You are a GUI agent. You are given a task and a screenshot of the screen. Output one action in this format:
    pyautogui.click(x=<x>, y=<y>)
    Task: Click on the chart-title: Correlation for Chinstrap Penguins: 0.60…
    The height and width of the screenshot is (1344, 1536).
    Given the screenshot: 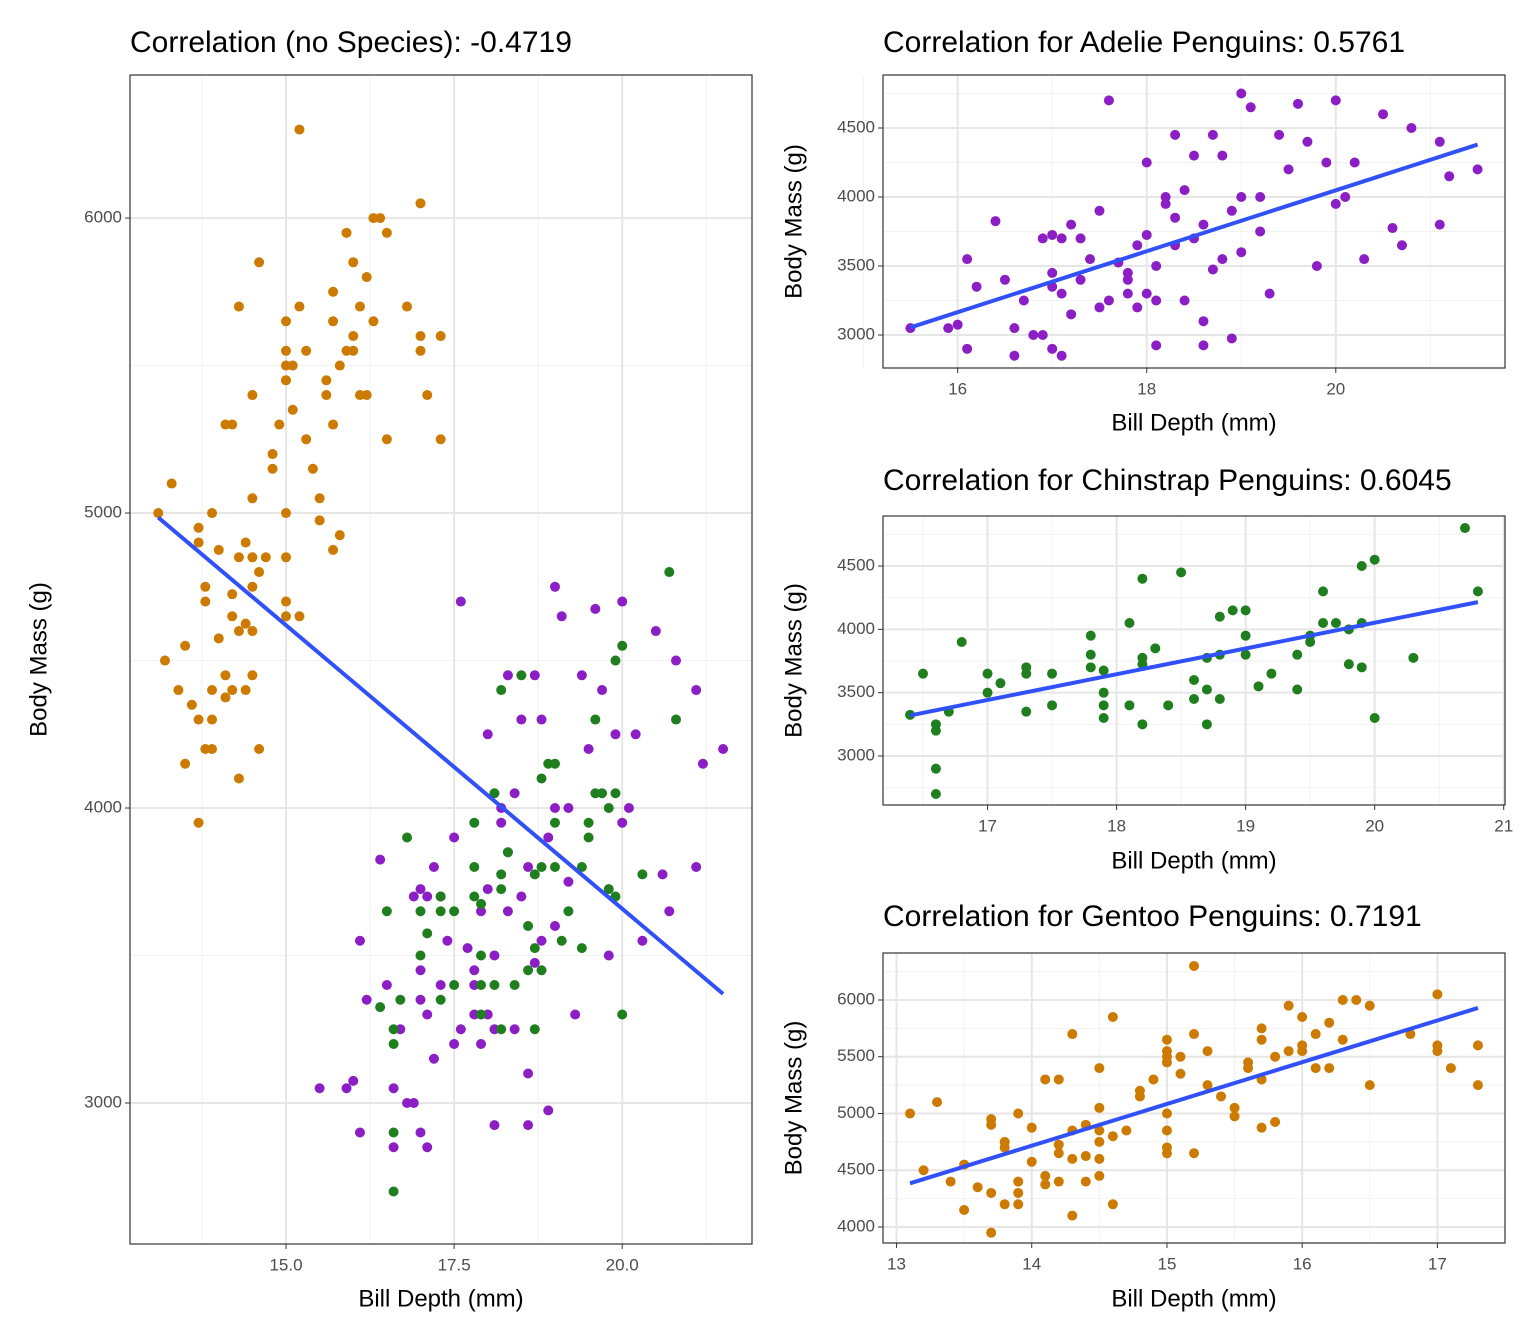 What is the action you would take?
    pyautogui.click(x=1167, y=480)
    